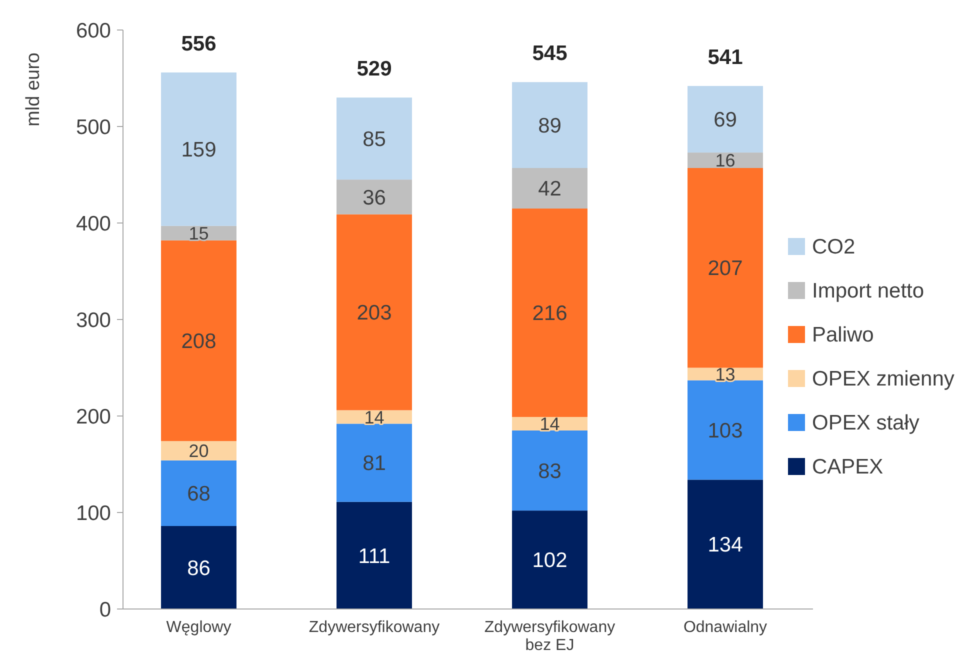 This screenshot has width=966, height=656. What do you see at coordinates (198, 44) in the screenshot?
I see `total-label: 556` at bounding box center [198, 44].